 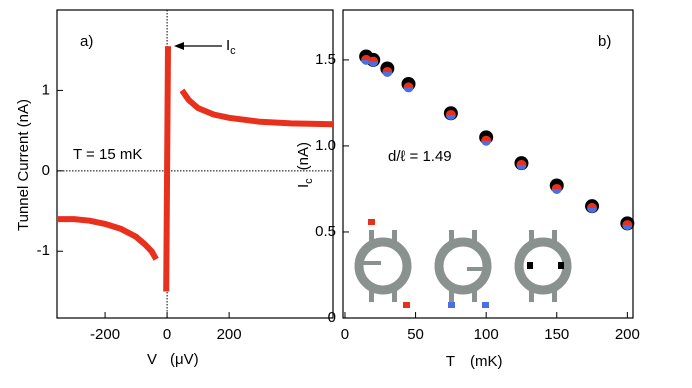 I want to click on x-axis-label: T, so click(x=450, y=361).